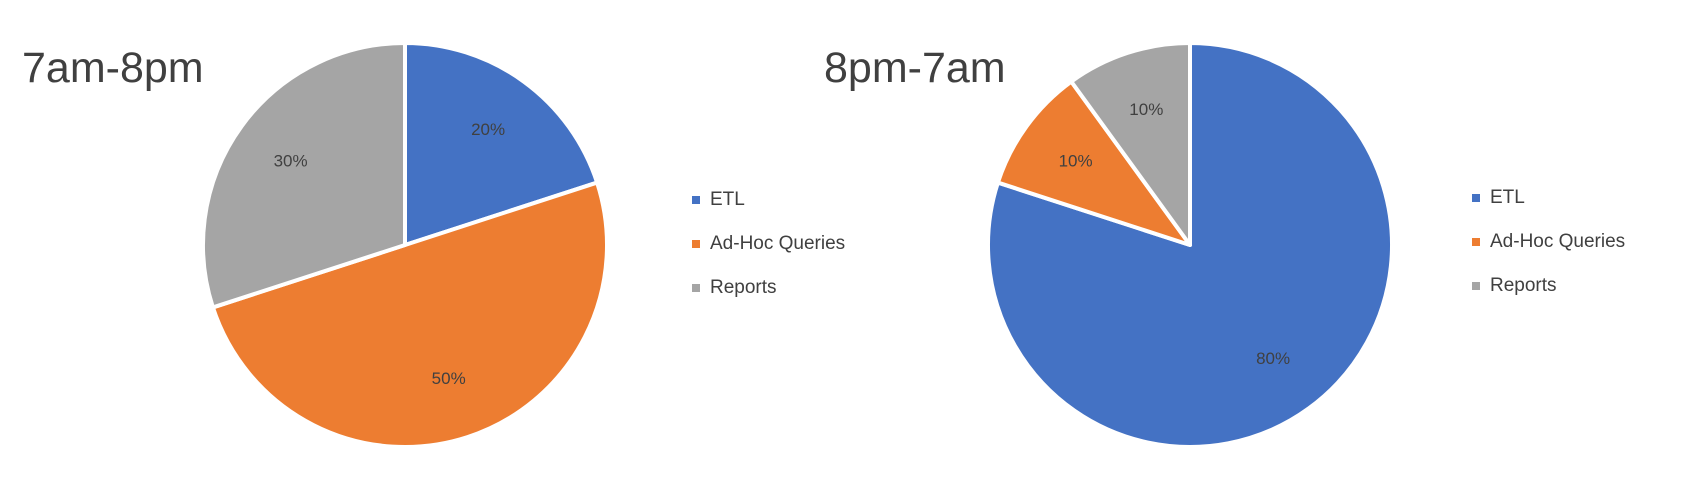 Image resolution: width=1690 pixels, height=484 pixels. Describe the element at coordinates (291, 160) in the screenshot. I see `data-label-reports: 30%` at that location.